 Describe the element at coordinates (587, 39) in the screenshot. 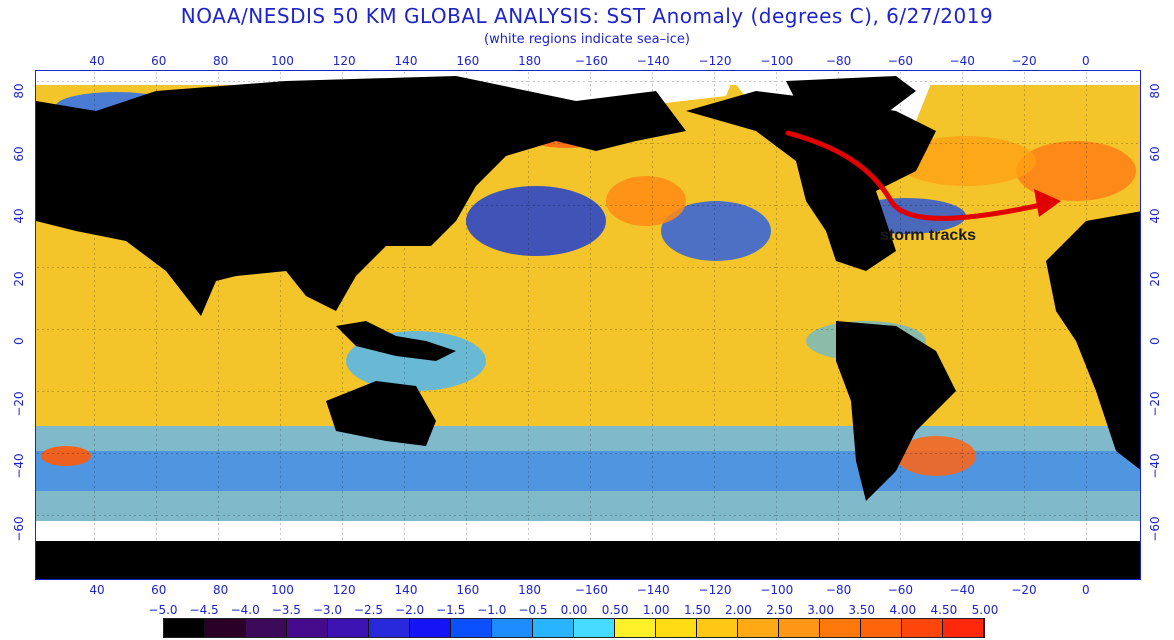

I see `map-subtitle: (white regions indicate sea–ice)` at that location.